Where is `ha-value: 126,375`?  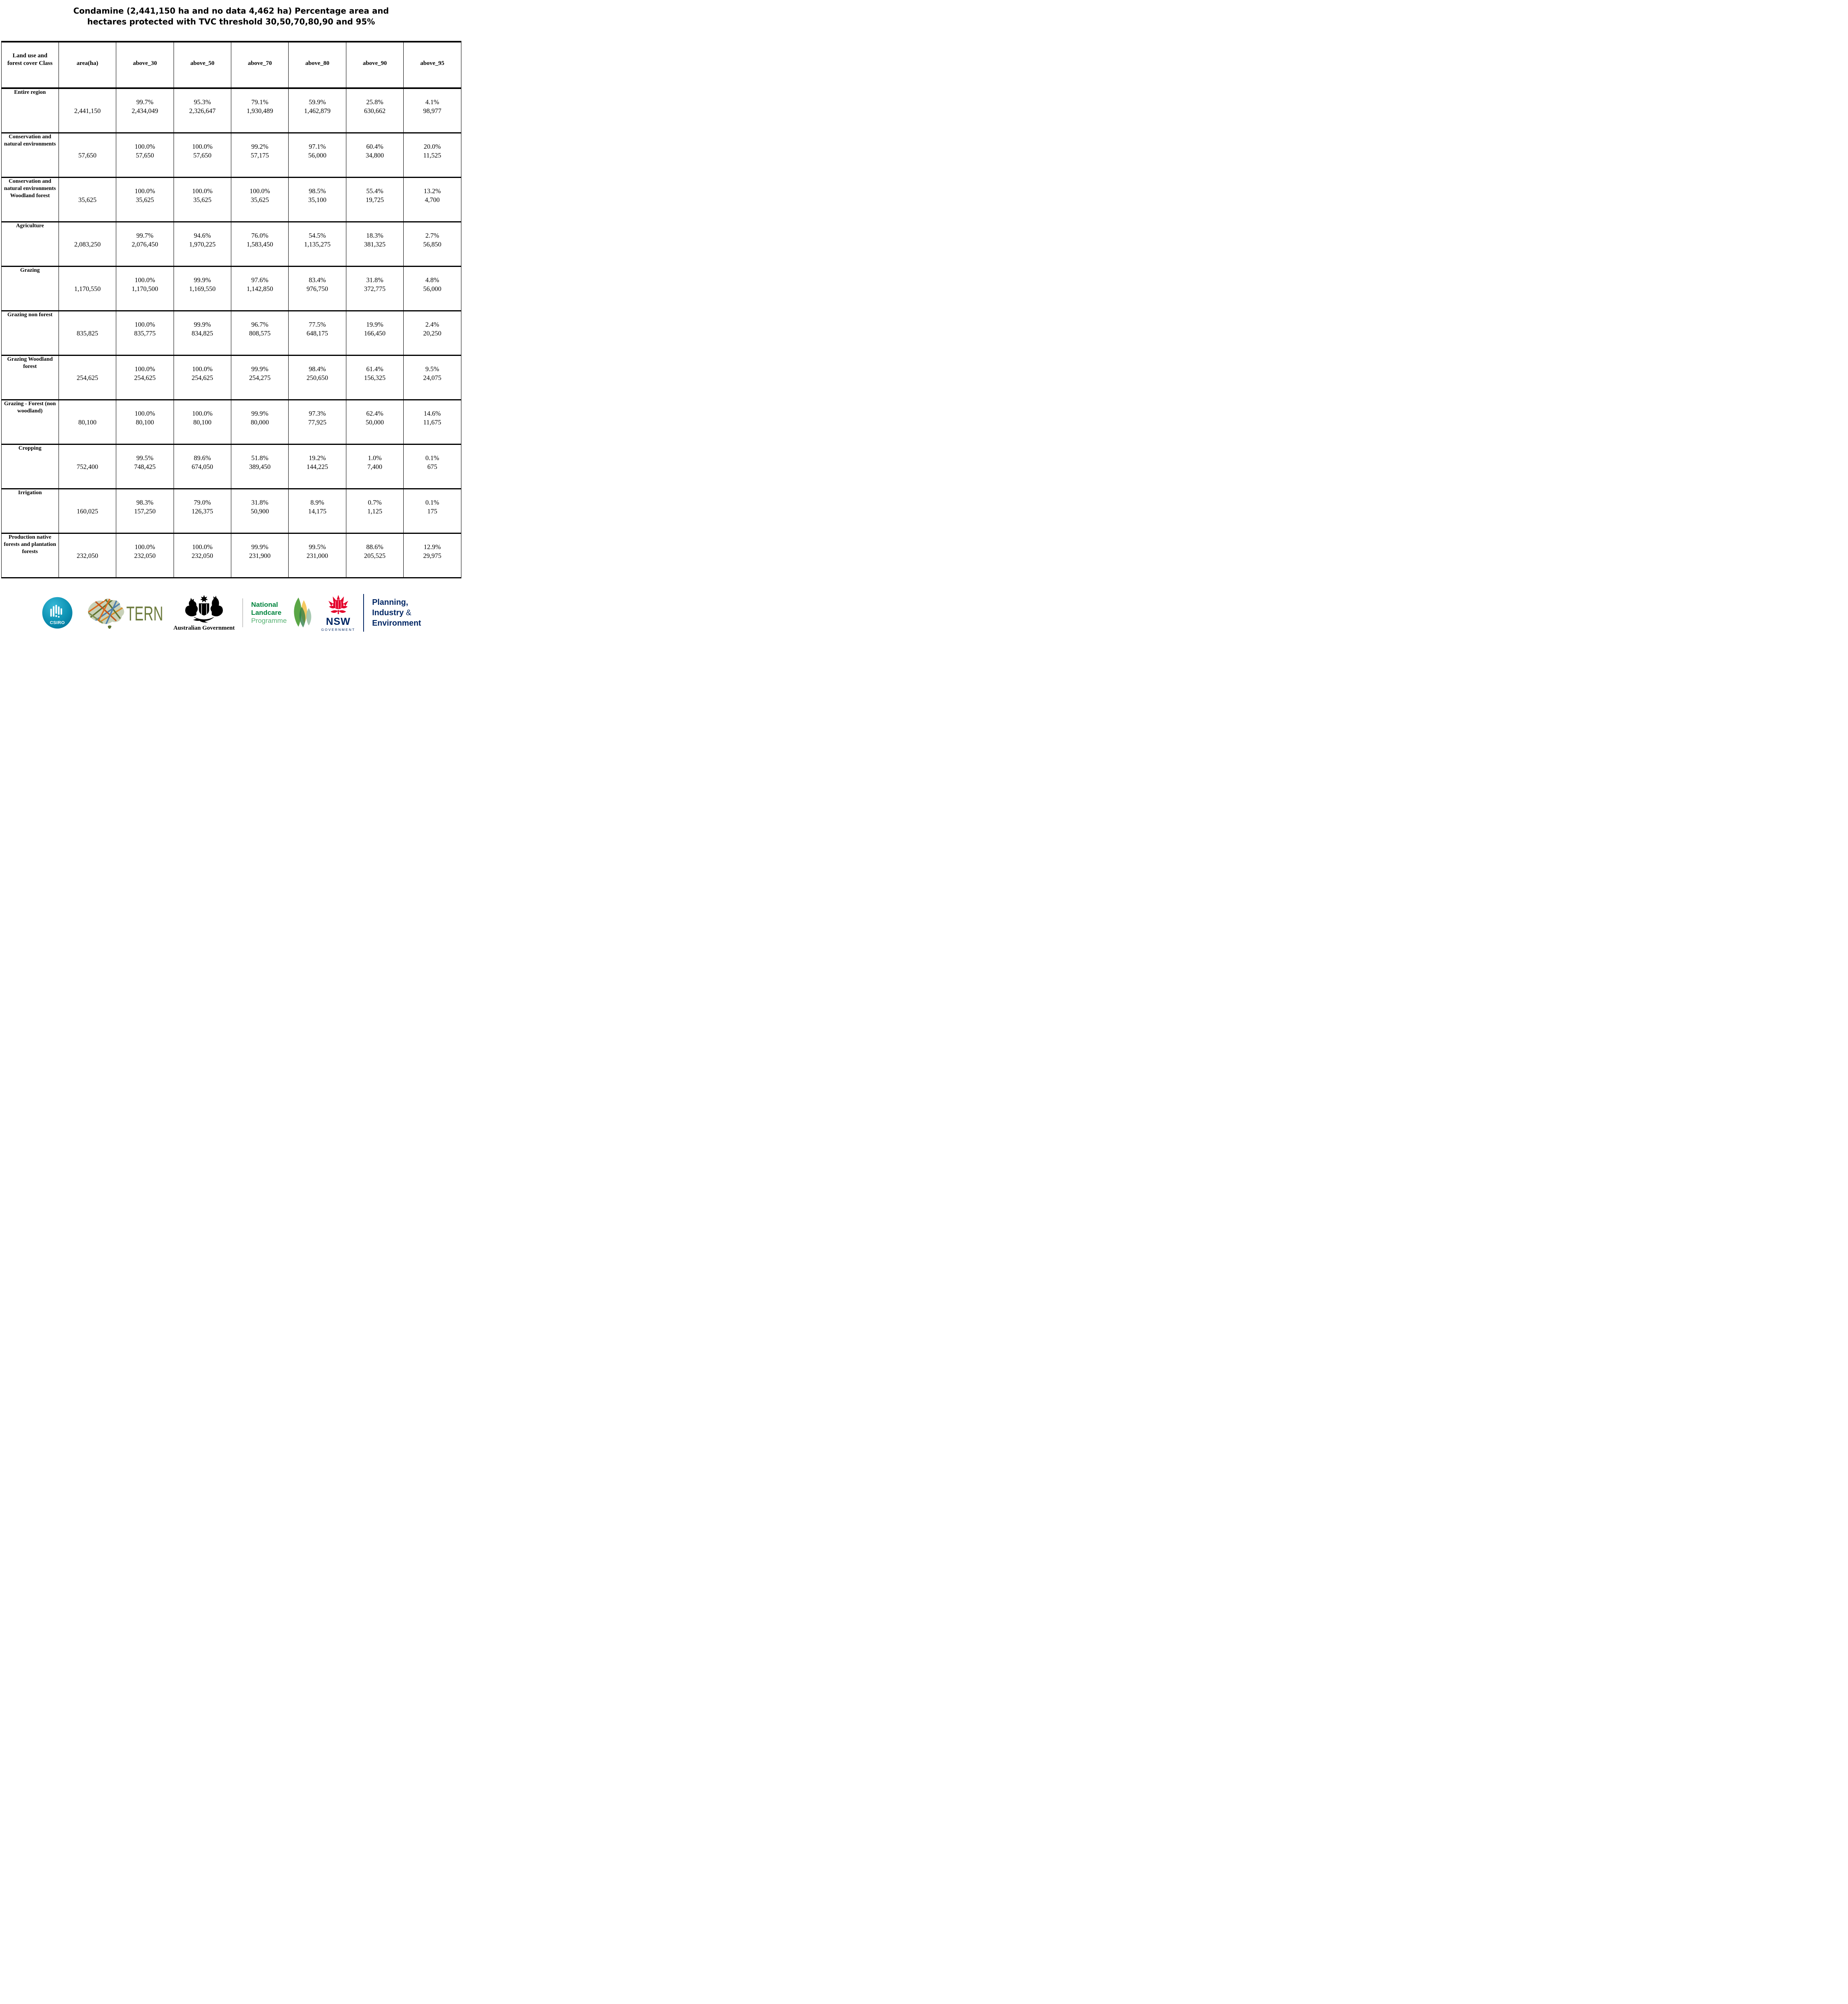 ha-value: 126,375 is located at coordinates (202, 511).